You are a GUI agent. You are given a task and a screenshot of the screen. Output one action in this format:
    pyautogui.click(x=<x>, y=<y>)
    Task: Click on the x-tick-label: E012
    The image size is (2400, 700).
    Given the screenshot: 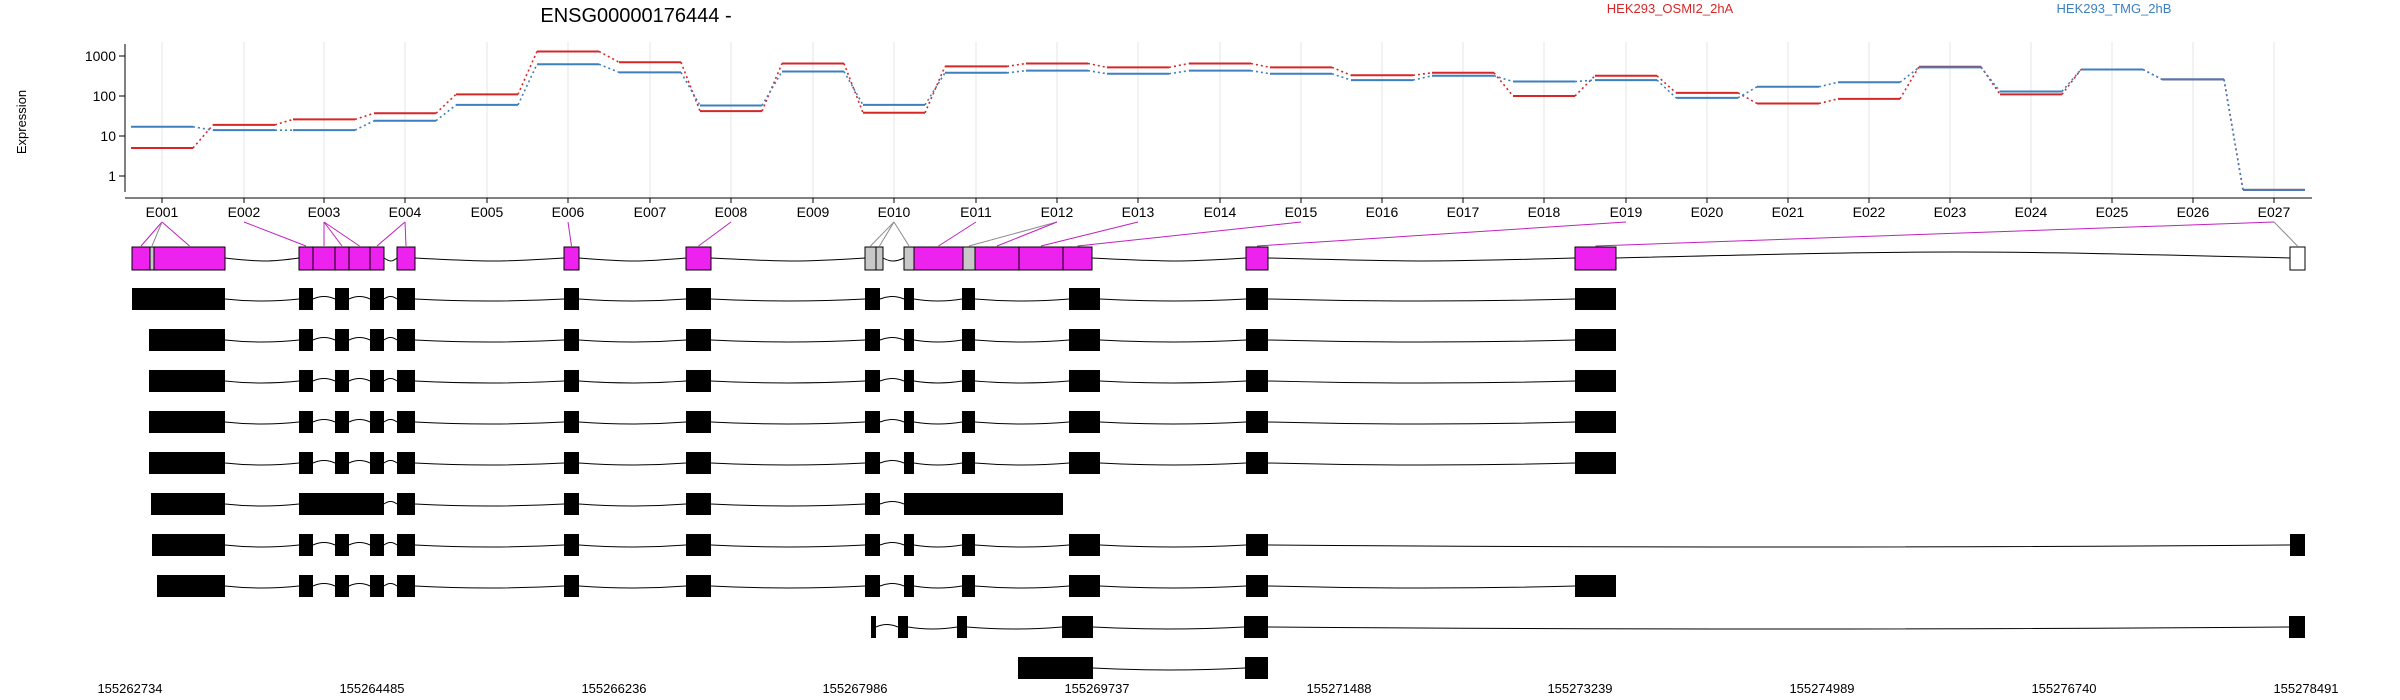 What is the action you would take?
    pyautogui.click(x=1057, y=212)
    